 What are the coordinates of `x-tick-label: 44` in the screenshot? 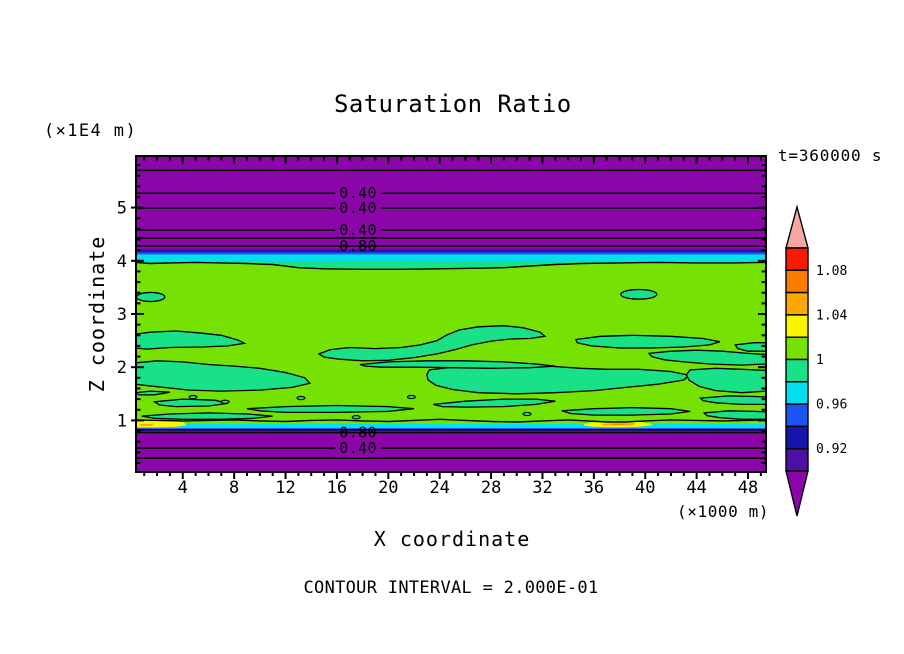 It's located at (696, 488).